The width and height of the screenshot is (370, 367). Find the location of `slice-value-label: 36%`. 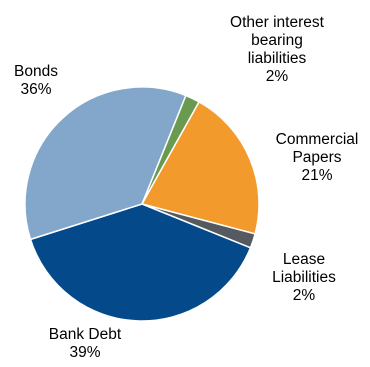

slice-value-label: 36% is located at coordinates (35, 89).